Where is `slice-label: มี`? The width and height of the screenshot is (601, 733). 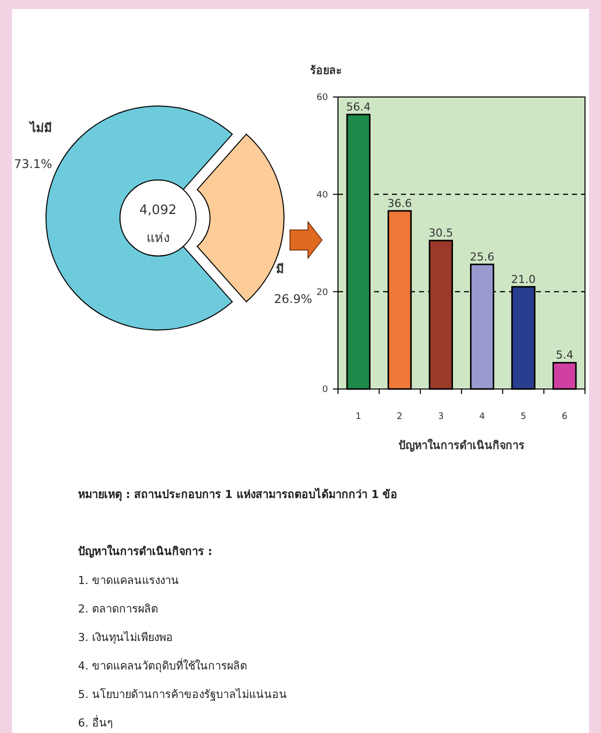 slice-label: มี is located at coordinates (280, 269).